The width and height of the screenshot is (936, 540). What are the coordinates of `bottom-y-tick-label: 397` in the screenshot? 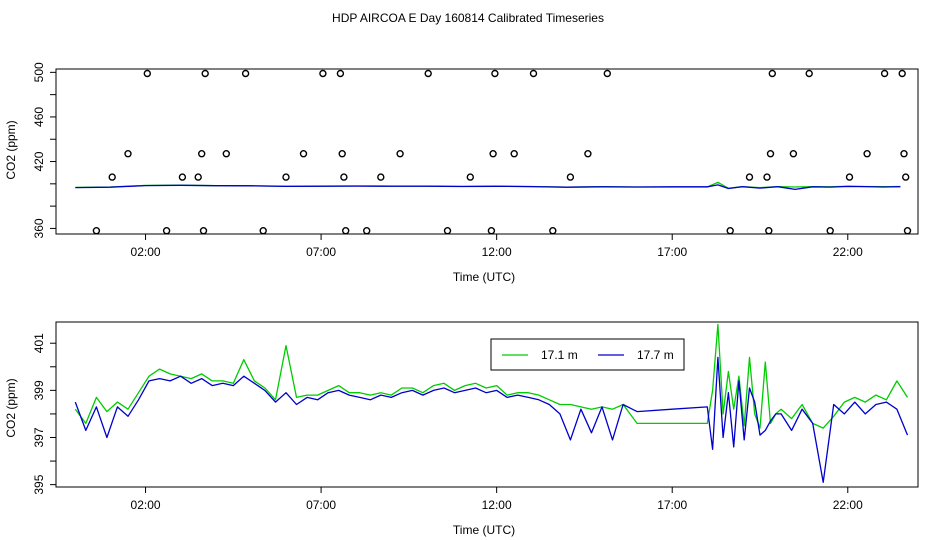 It's located at (39, 437).